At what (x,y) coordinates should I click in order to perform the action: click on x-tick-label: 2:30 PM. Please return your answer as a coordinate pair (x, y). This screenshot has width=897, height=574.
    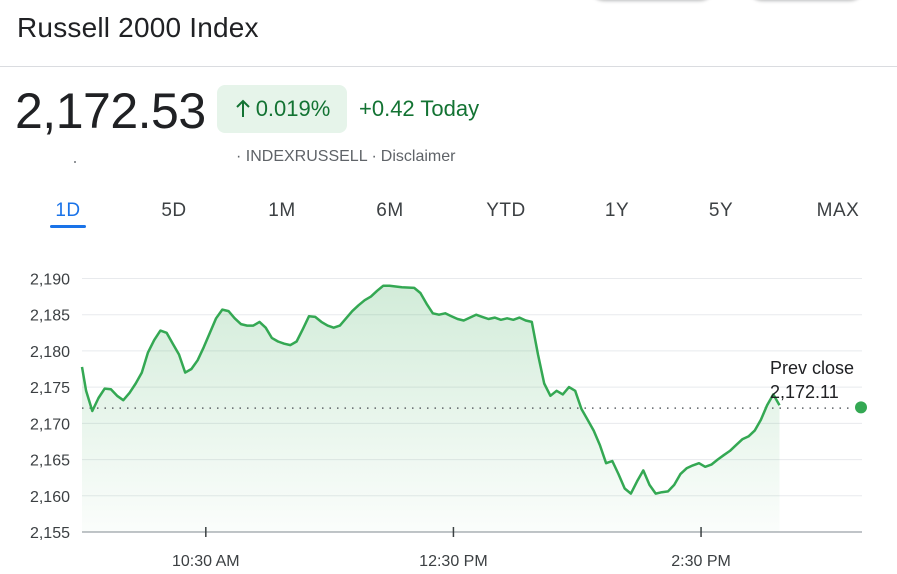
    Looking at the image, I should click on (701, 561).